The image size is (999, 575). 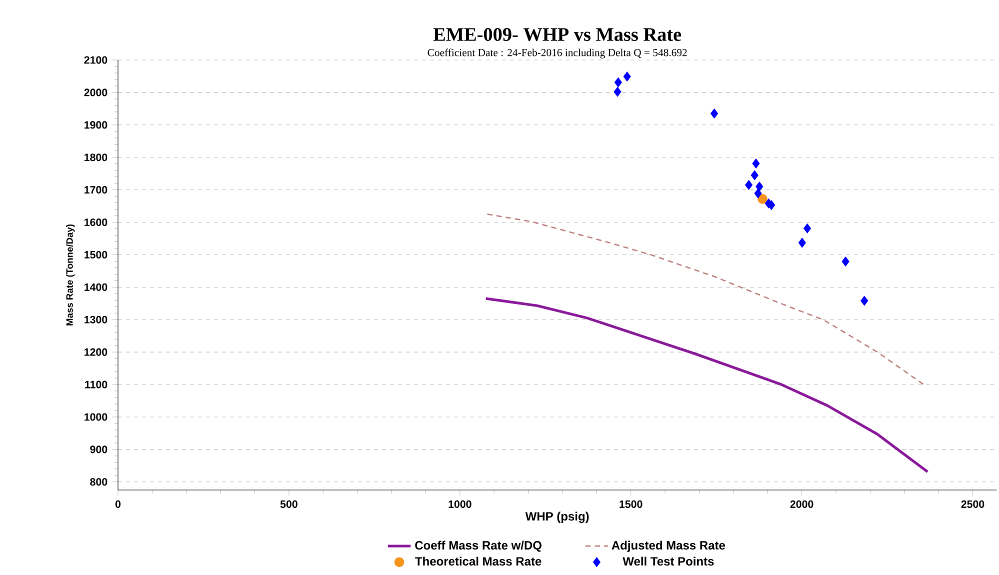 I want to click on y-tick-label: 1900, so click(x=96, y=125).